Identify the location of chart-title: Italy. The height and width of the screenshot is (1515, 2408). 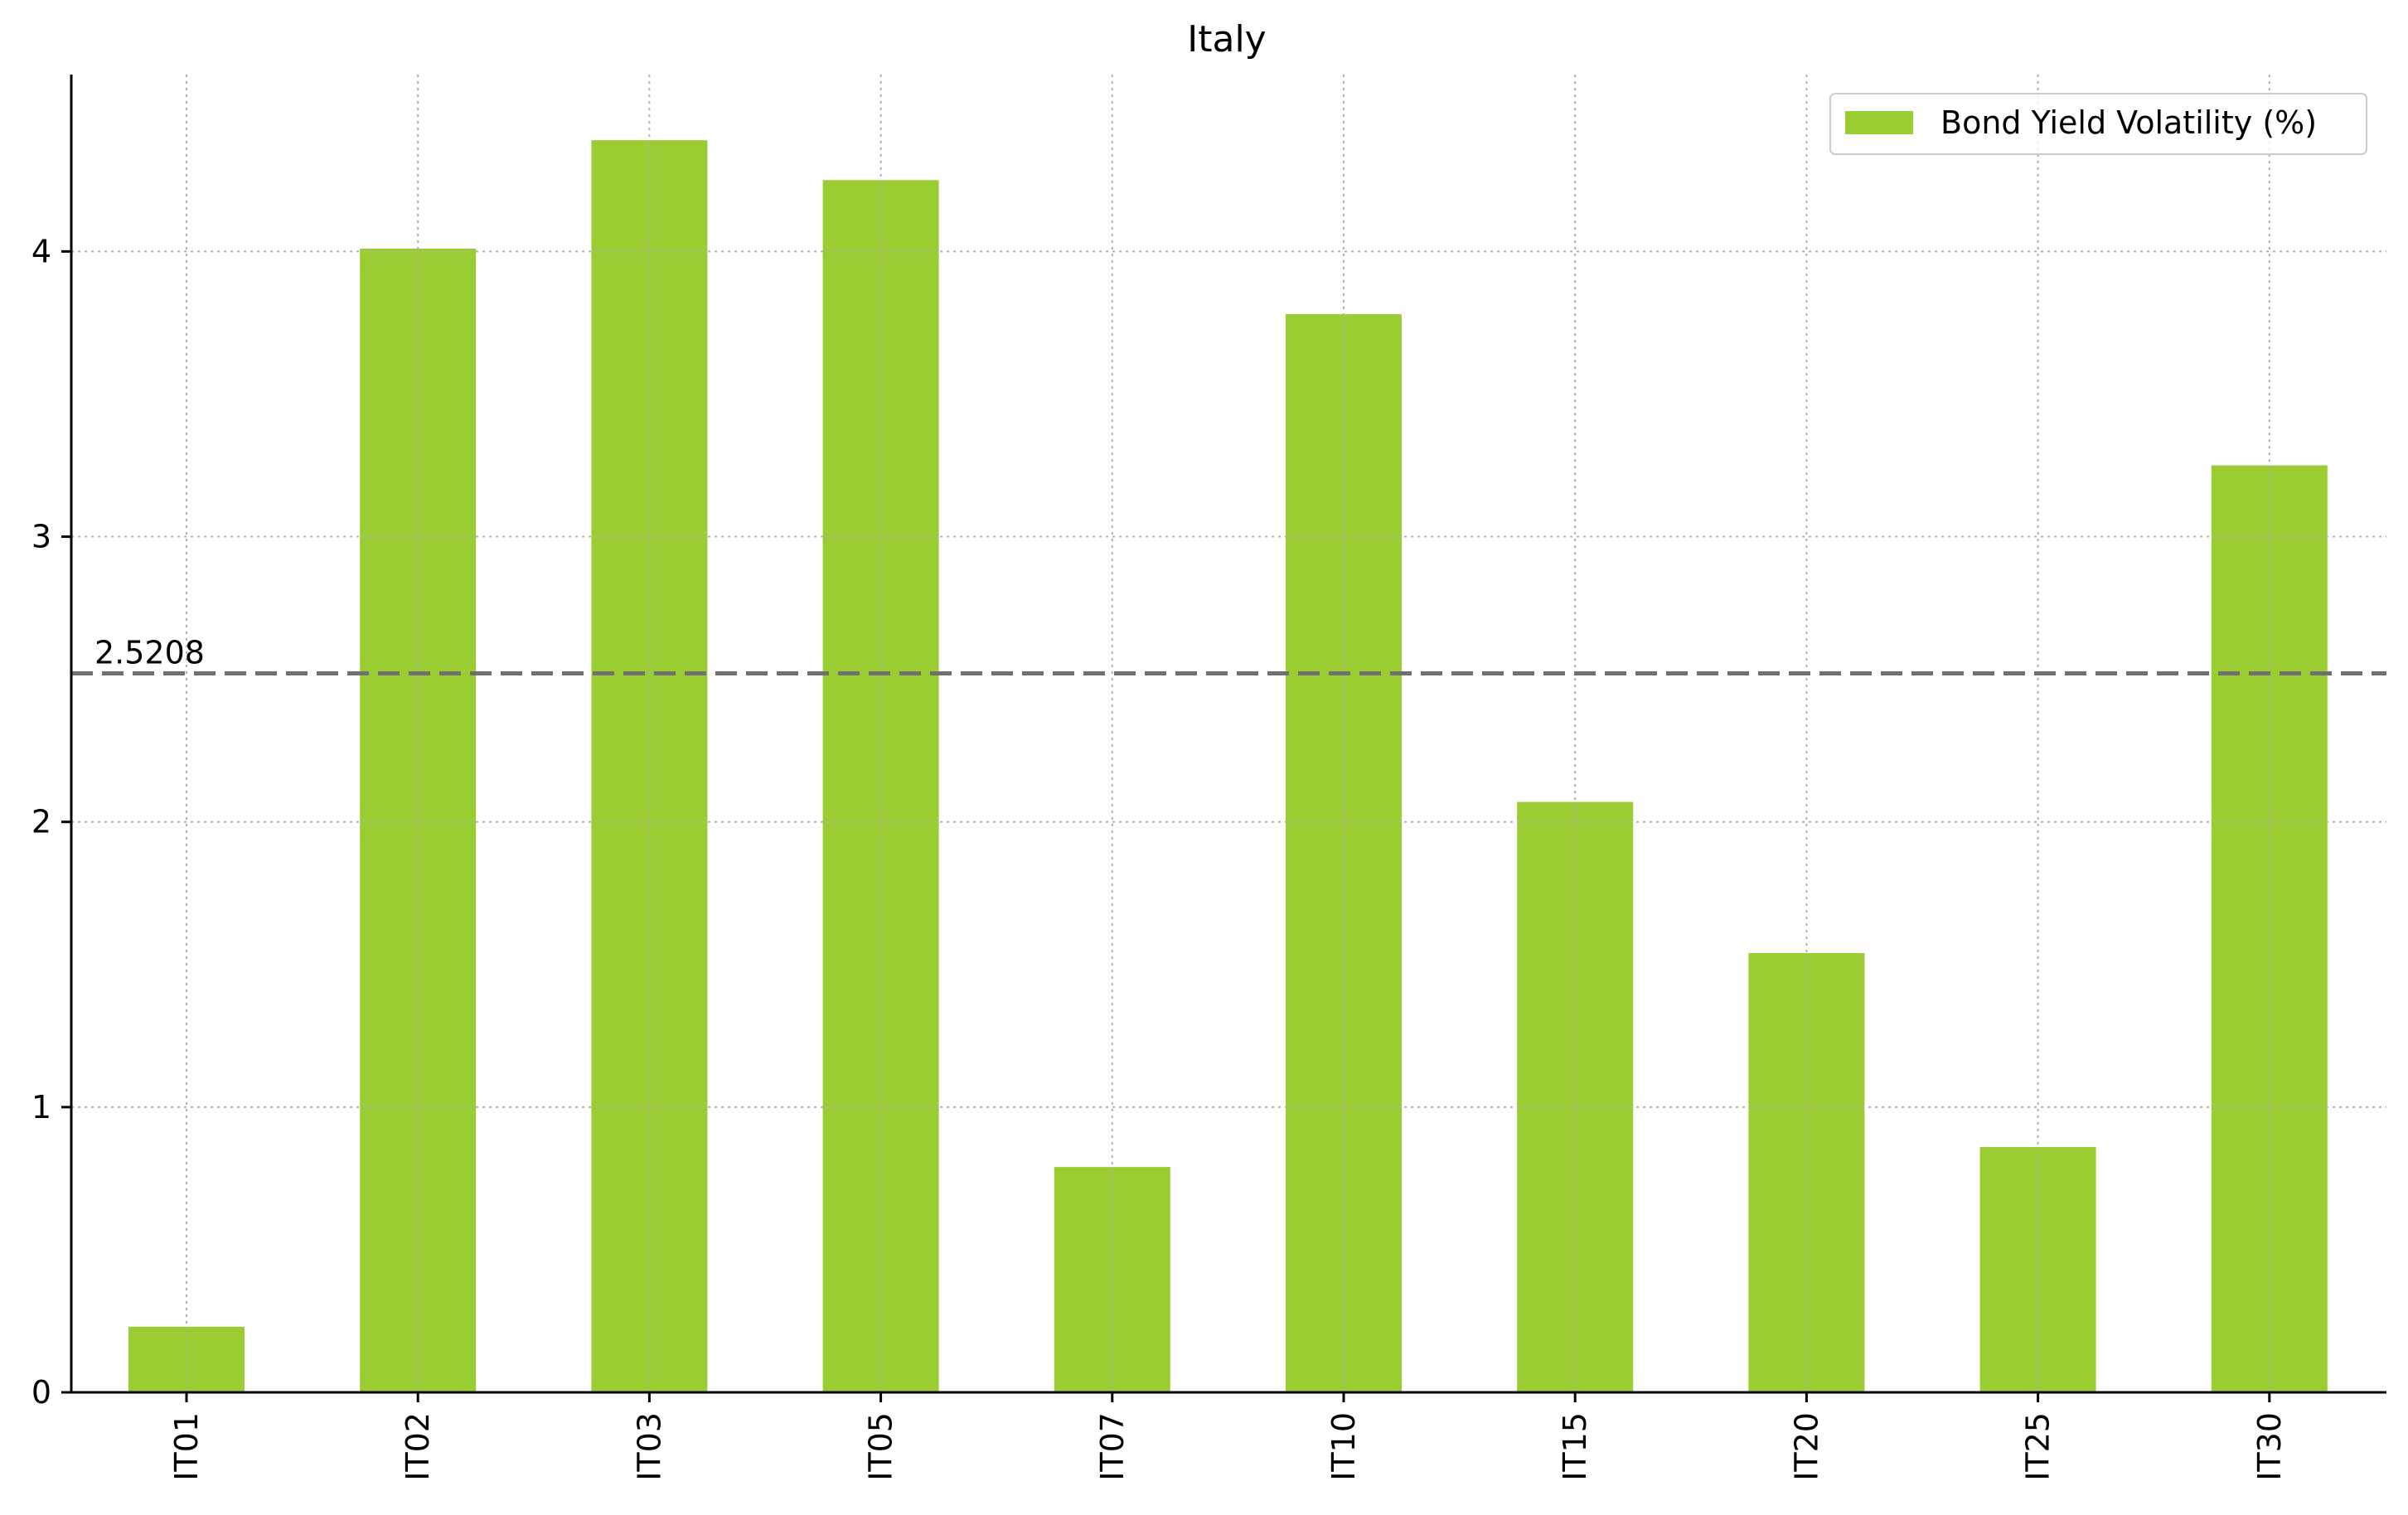
(1226, 39).